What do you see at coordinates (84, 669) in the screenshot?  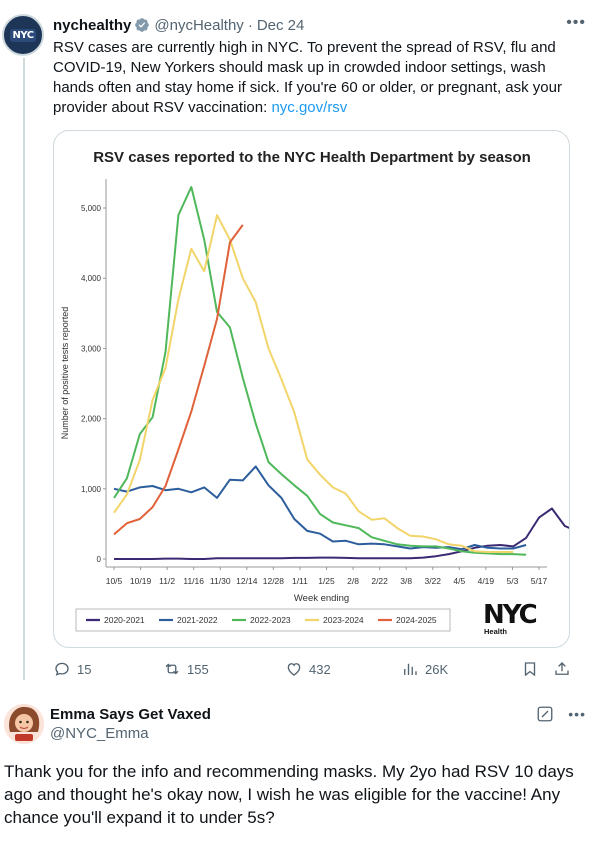 I see `reply-count: 15` at bounding box center [84, 669].